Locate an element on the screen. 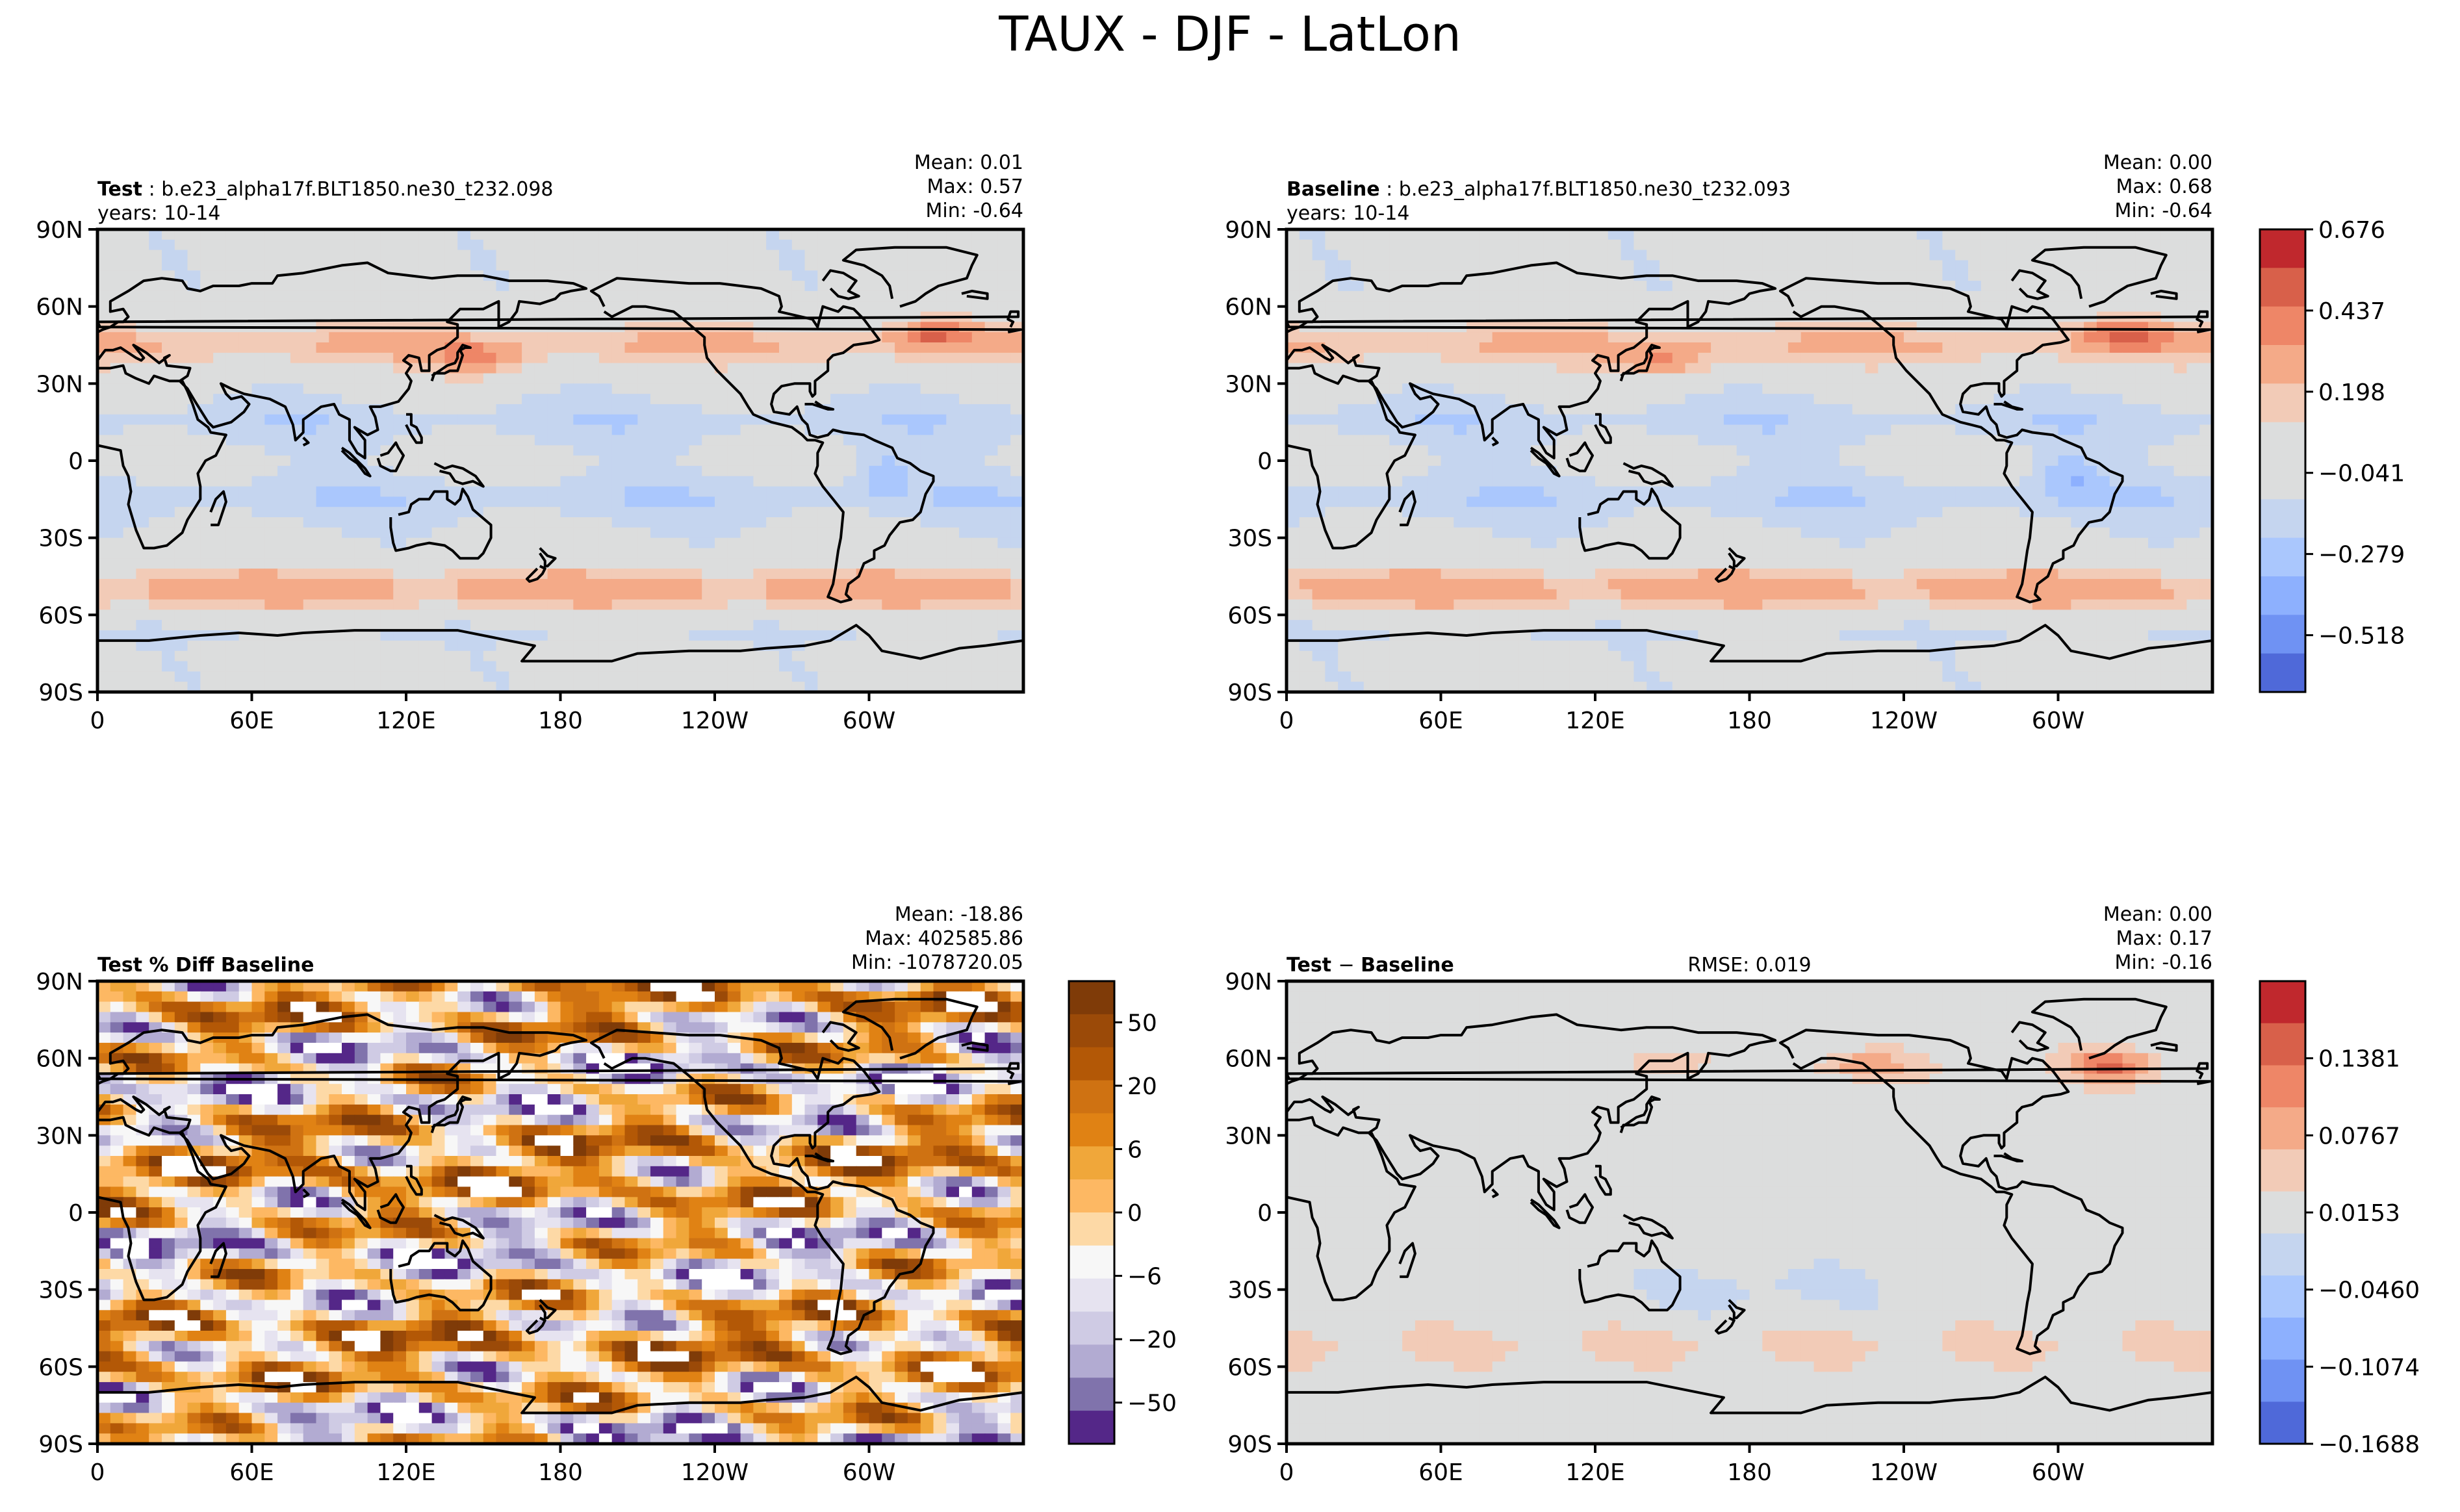 The height and width of the screenshot is (1512, 2460). colorbar-tick-label: 0.437 is located at coordinates (2351, 311).